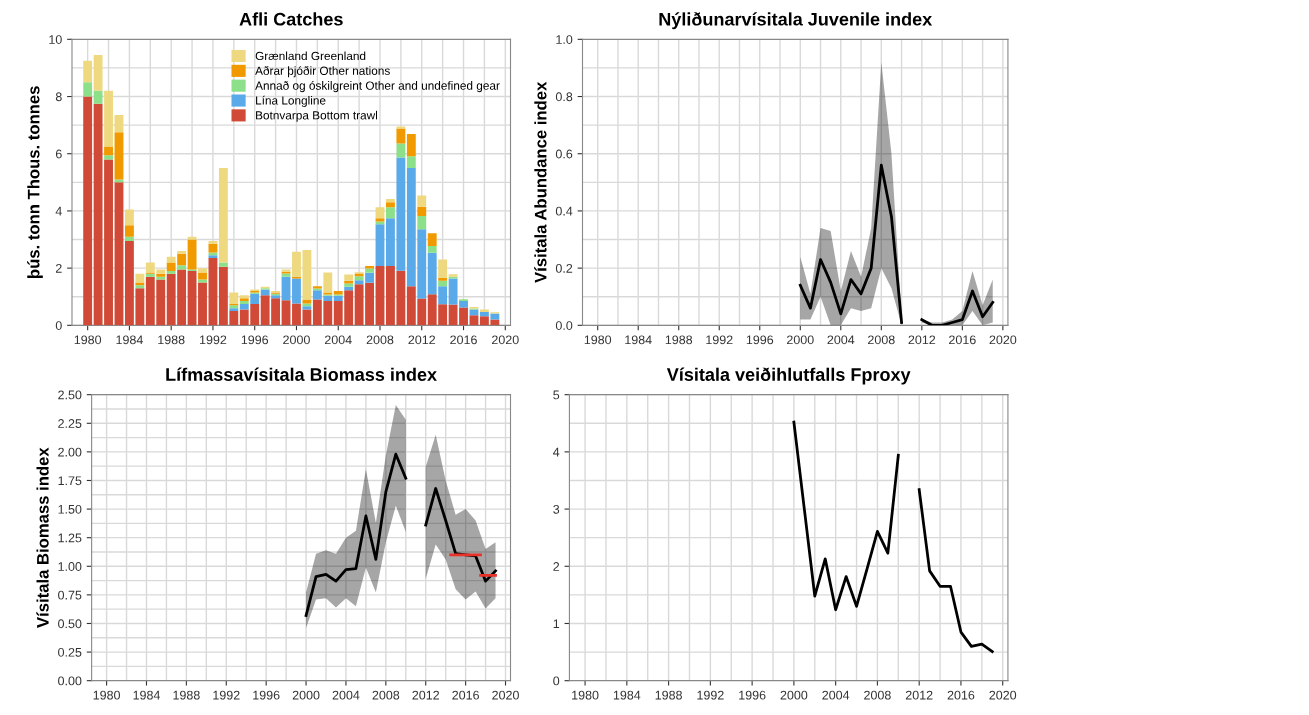 This screenshot has width=1309, height=715. I want to click on legend-label: Grænland Greenland, so click(310, 56).